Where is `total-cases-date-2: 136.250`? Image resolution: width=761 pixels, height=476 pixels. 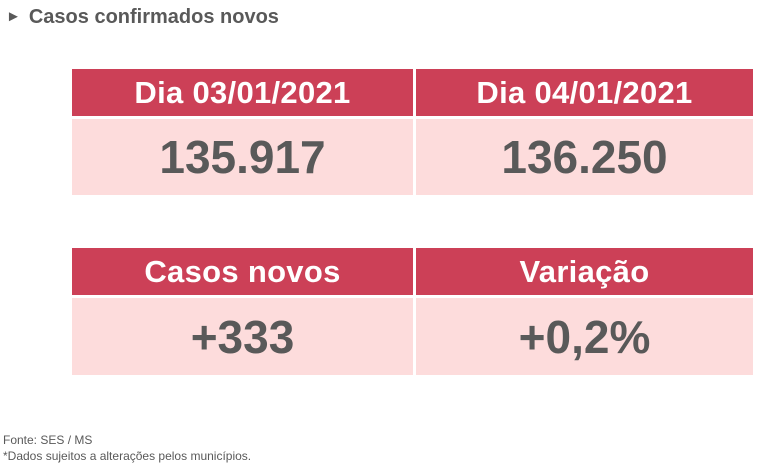 total-cases-date-2: 136.250 is located at coordinates (584, 157).